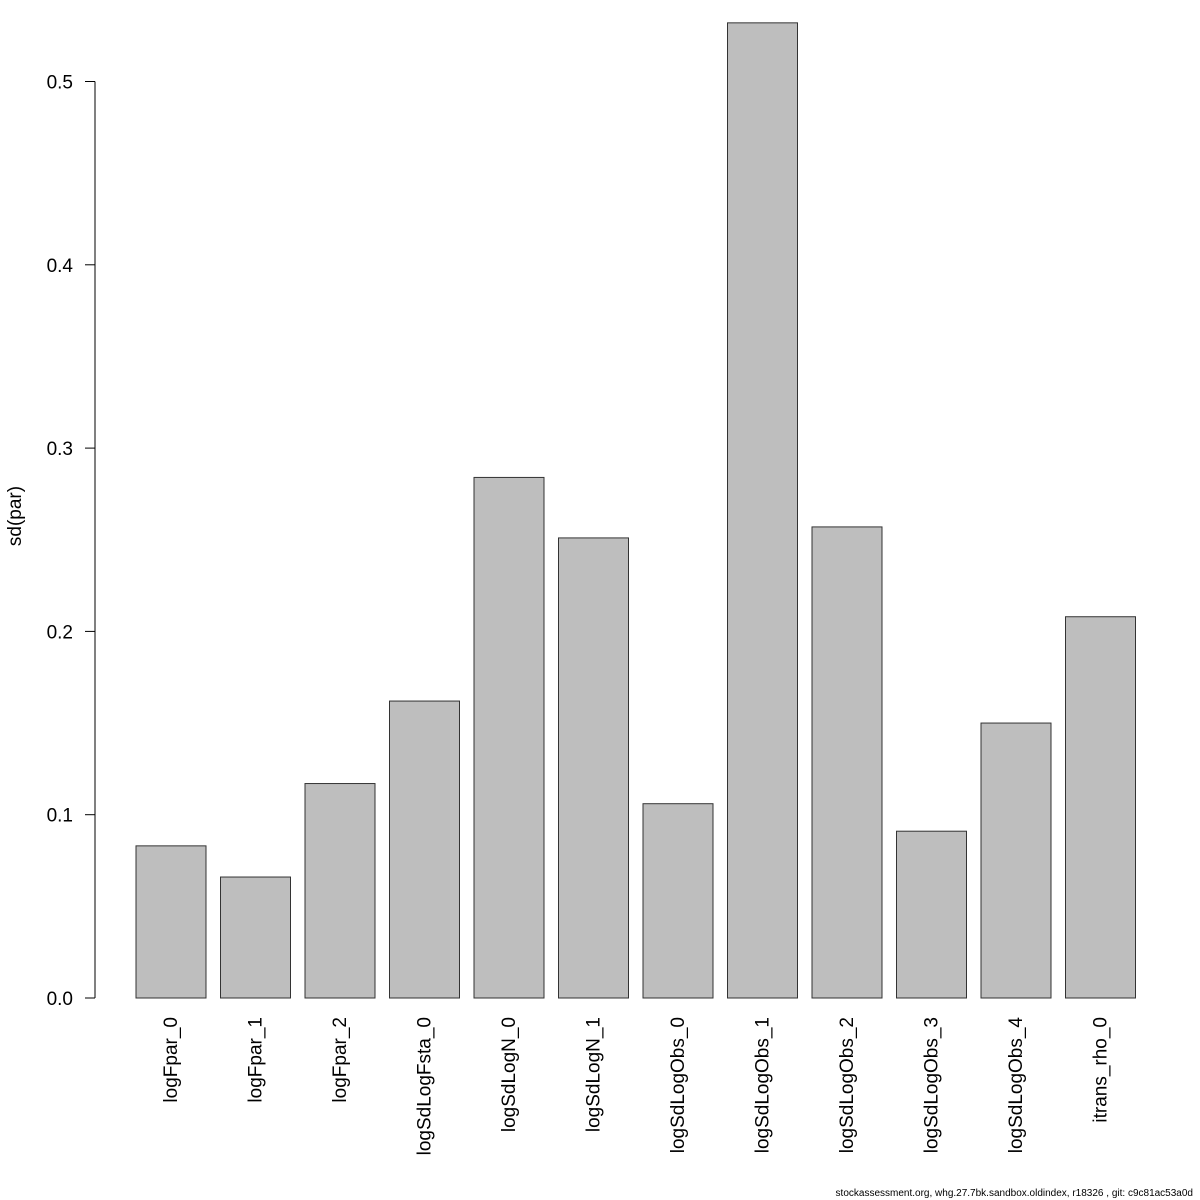 This screenshot has height=1200, width=1200. I want to click on y-tick-label: 0.0, so click(60, 999).